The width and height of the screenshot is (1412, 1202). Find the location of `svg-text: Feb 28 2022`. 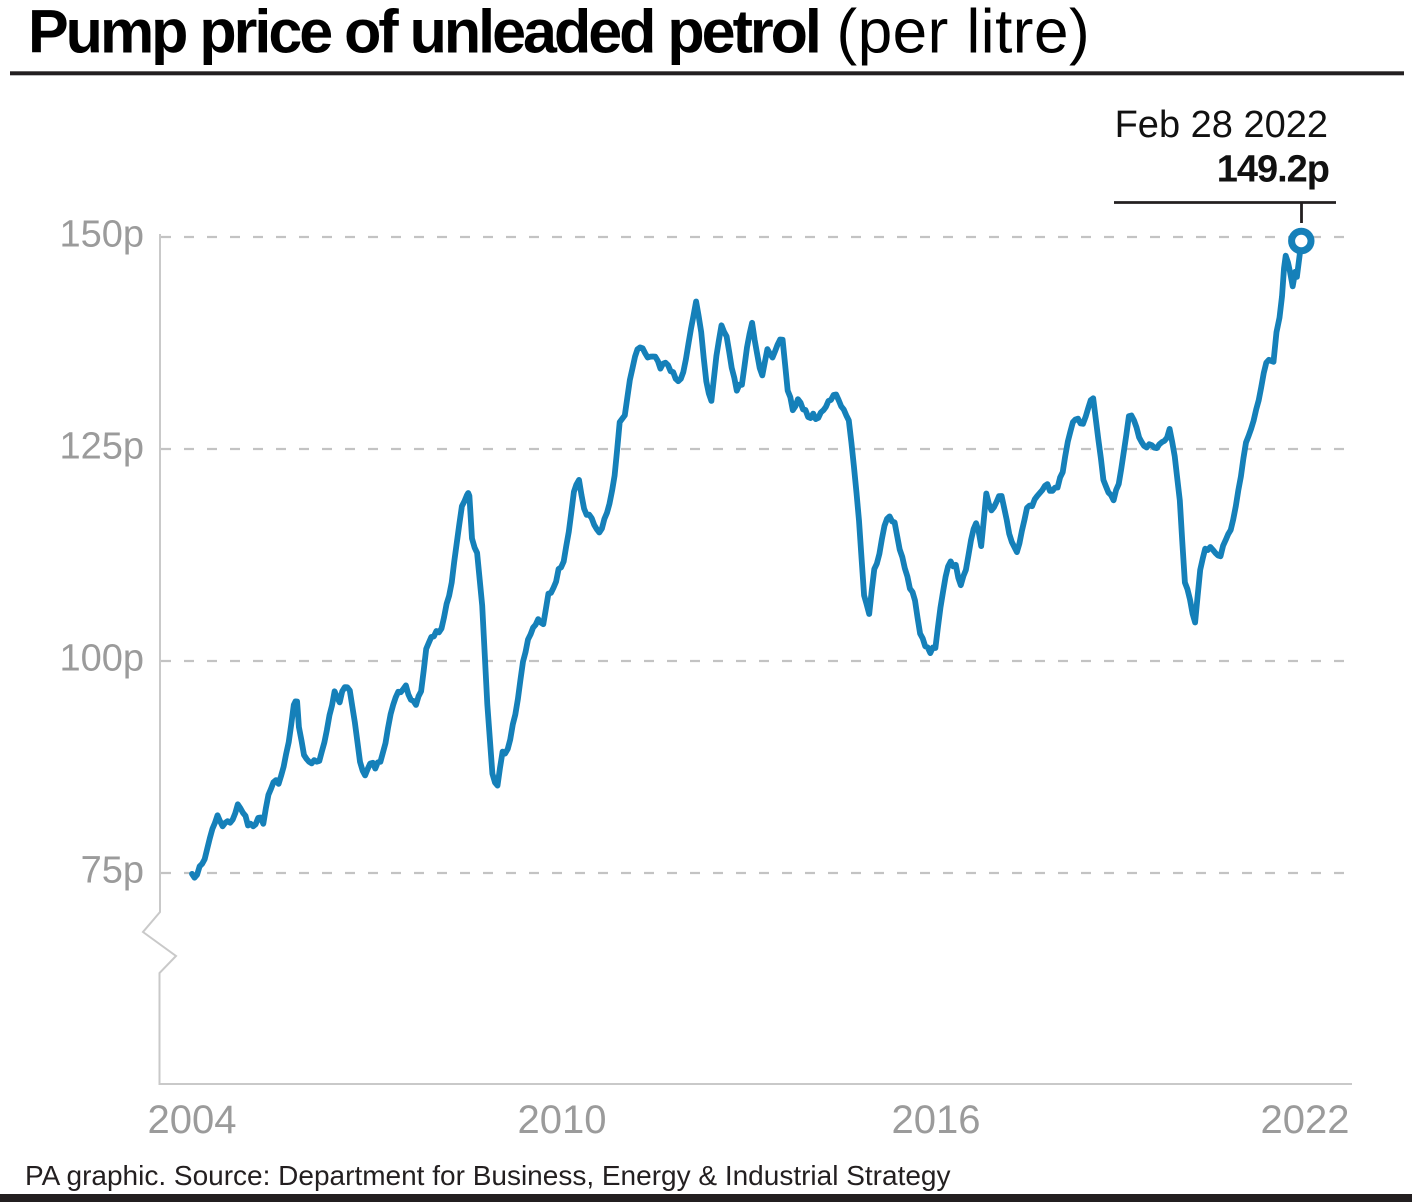

svg-text: Feb 28 2022 is located at coordinates (1221, 125).